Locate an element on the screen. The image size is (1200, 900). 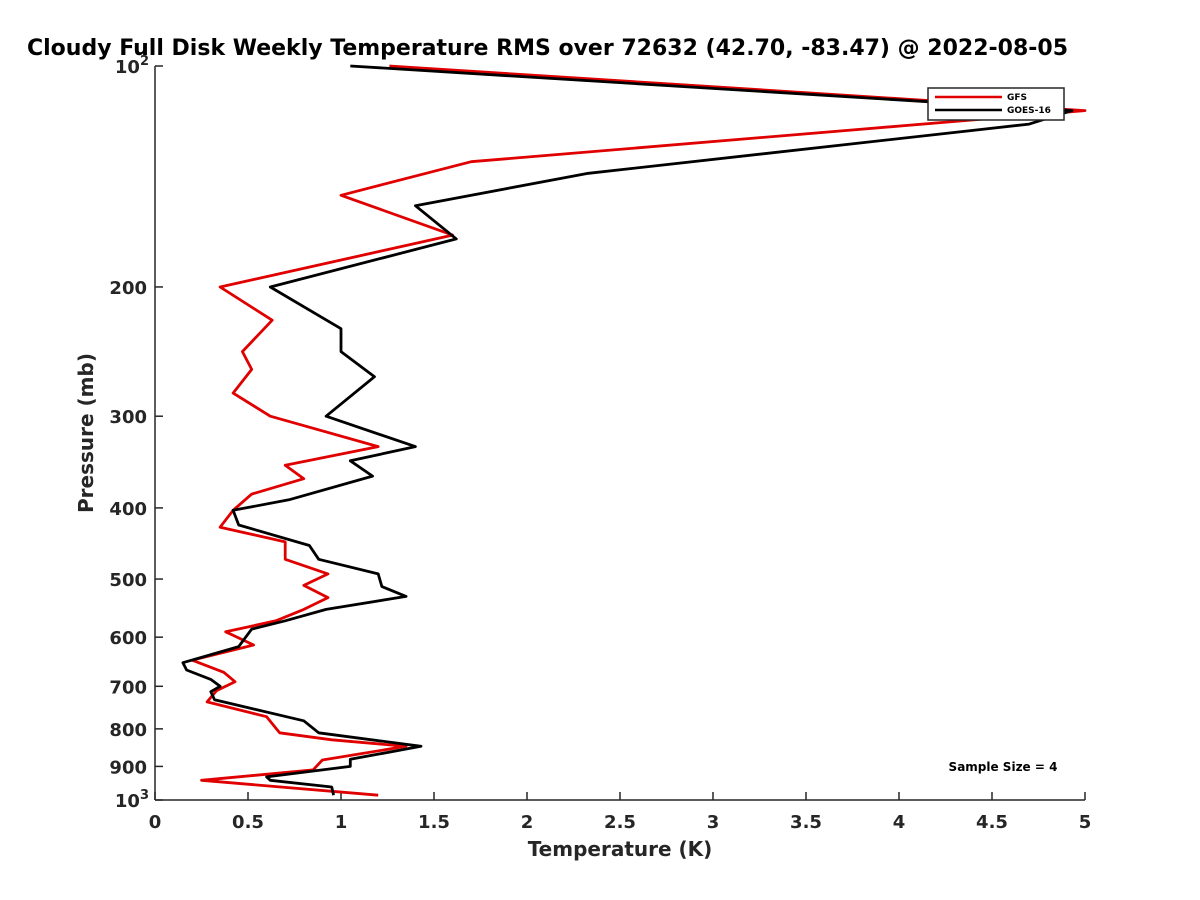
y-tick-label: 700 is located at coordinates (128, 687).